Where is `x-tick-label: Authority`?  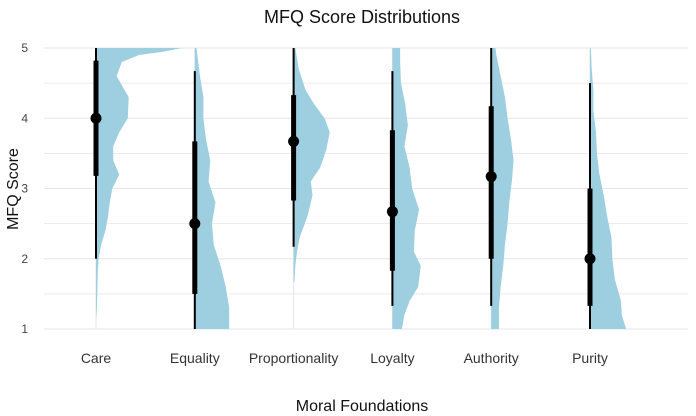 x-tick-label: Authority is located at coordinates (491, 358).